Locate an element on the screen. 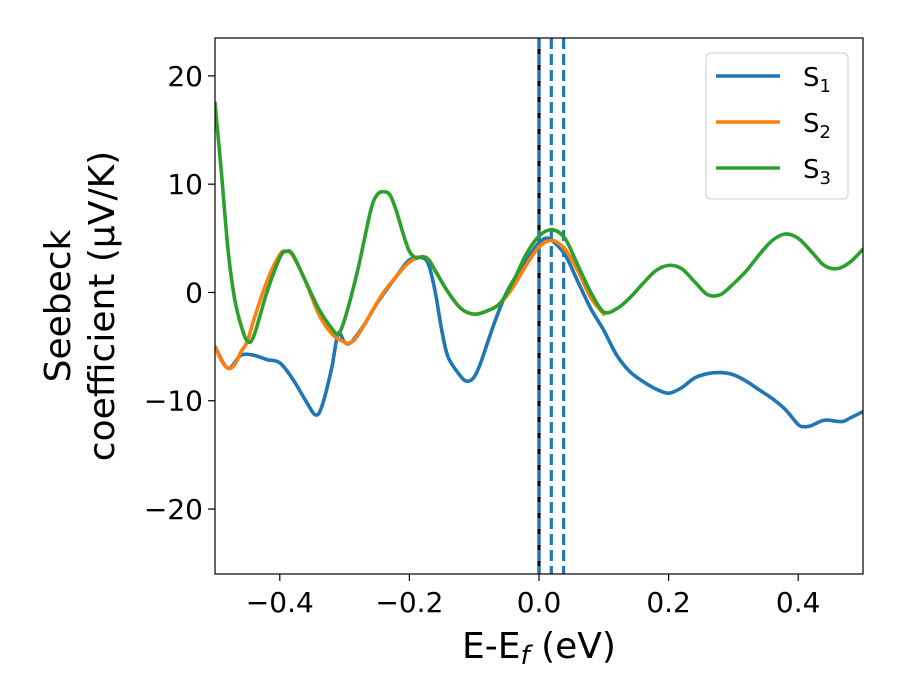 The width and height of the screenshot is (900, 700). legend-box is located at coordinates (777, 126).